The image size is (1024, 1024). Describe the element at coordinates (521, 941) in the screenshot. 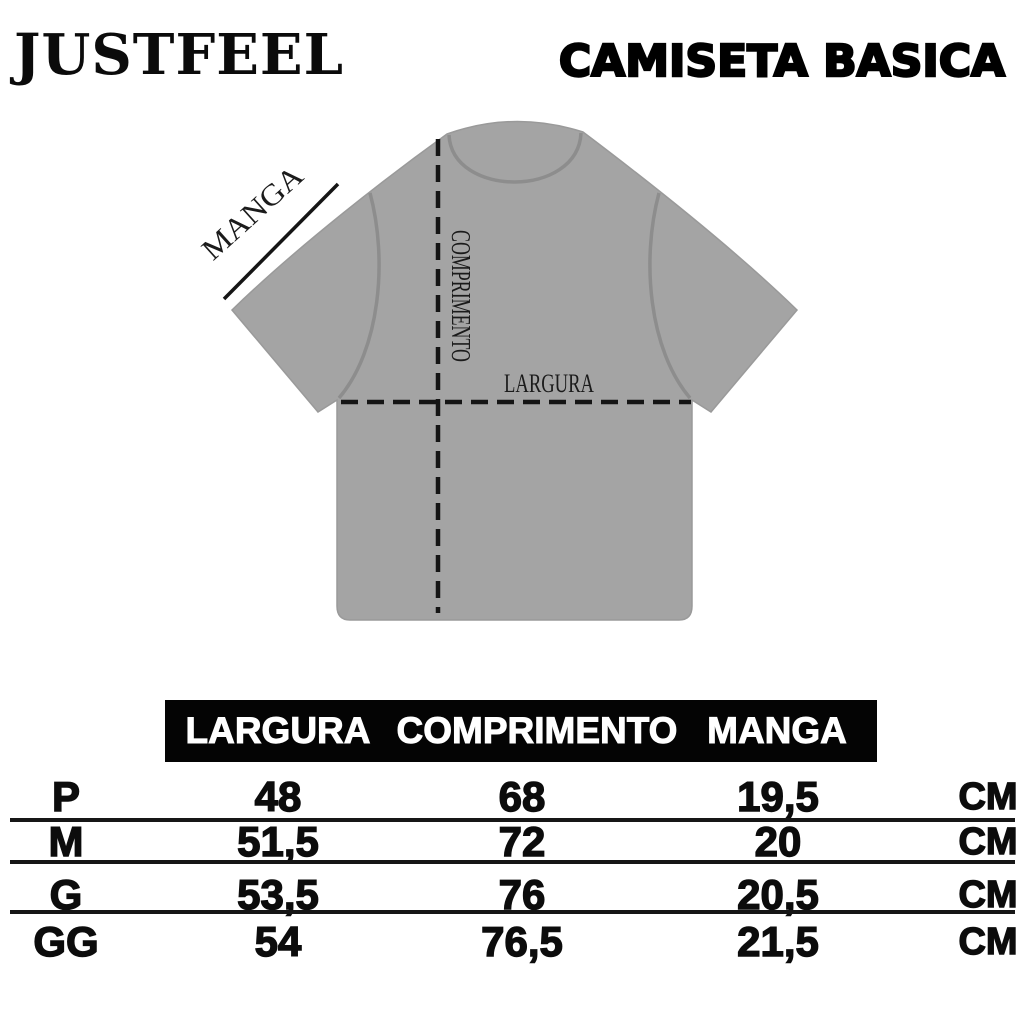

I see `comprimento-value: 76,5` at that location.